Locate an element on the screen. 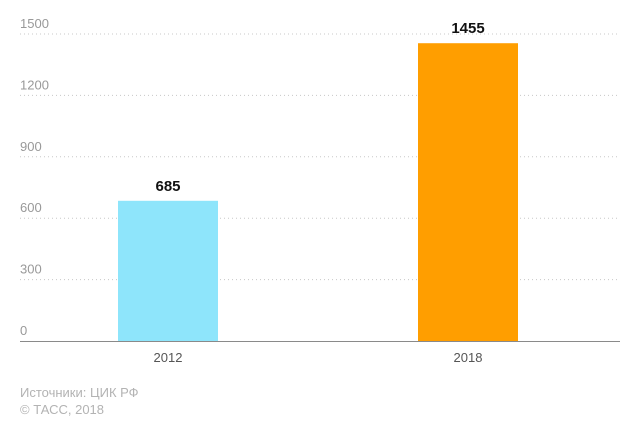  y-tick-label: 1500 is located at coordinates (34, 23).